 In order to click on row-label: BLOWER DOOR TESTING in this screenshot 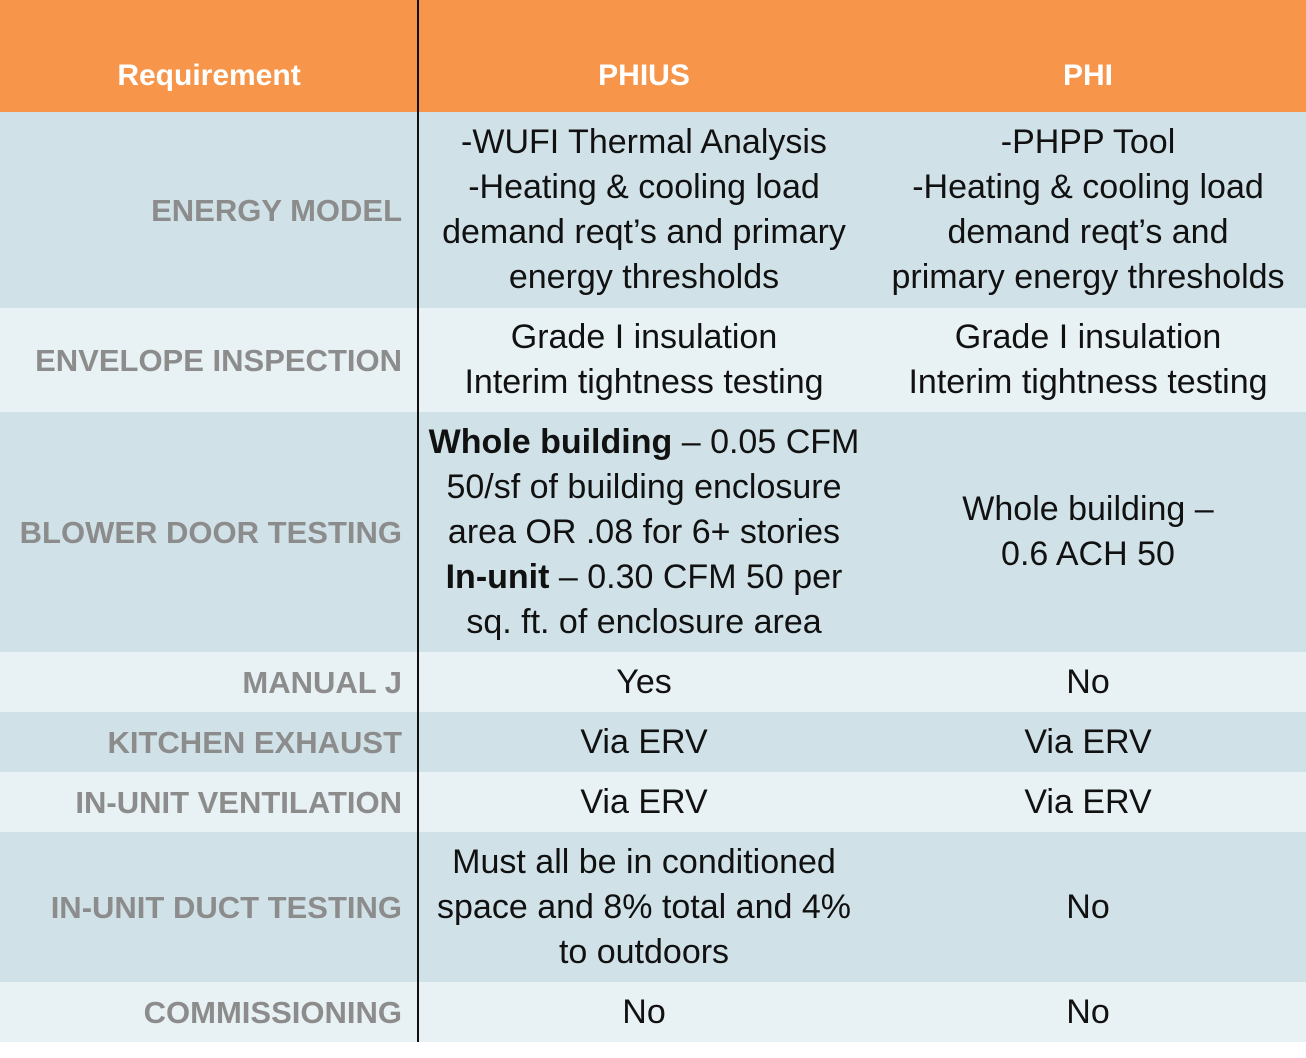, I will do `click(210, 532)`.